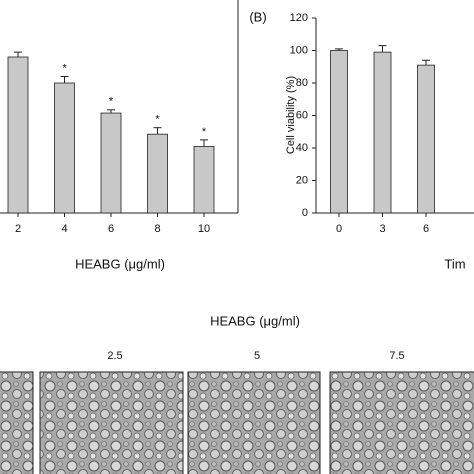 The width and height of the screenshot is (474, 474). I want to click on panel-label: (B), so click(257, 16).